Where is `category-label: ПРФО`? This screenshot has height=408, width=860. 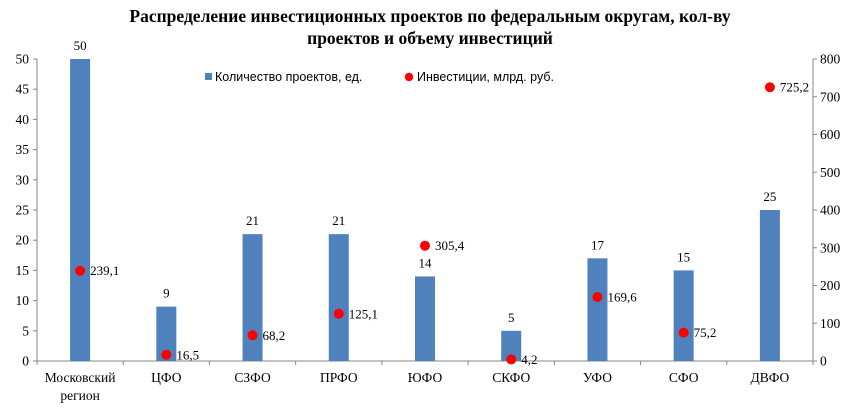 category-label: ПРФО is located at coordinates (339, 377).